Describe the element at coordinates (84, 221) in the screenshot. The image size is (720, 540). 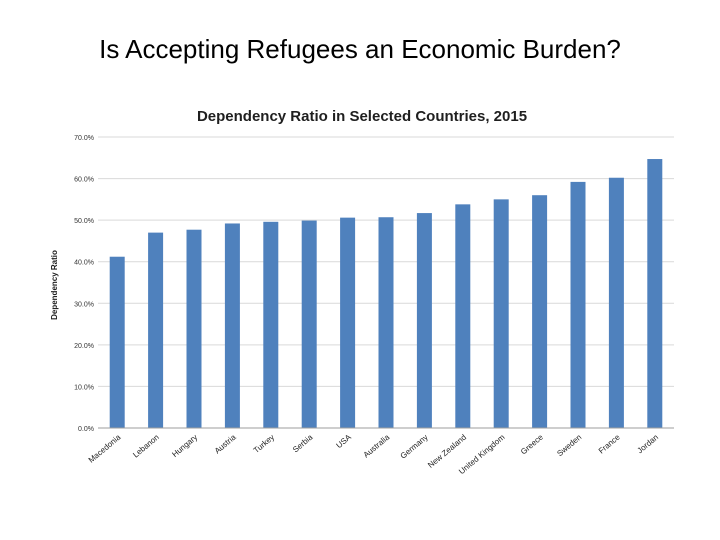
I see `y-tick-label: 50.0%` at that location.